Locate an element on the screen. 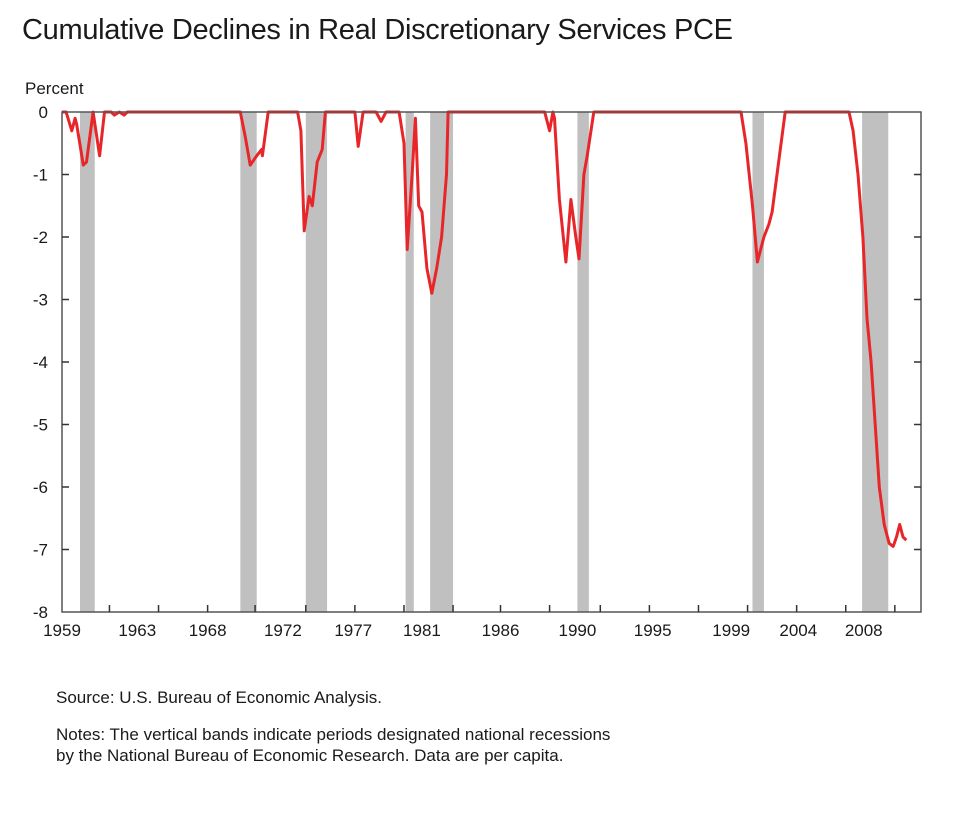  x-tick-label: 1959 is located at coordinates (62, 630).